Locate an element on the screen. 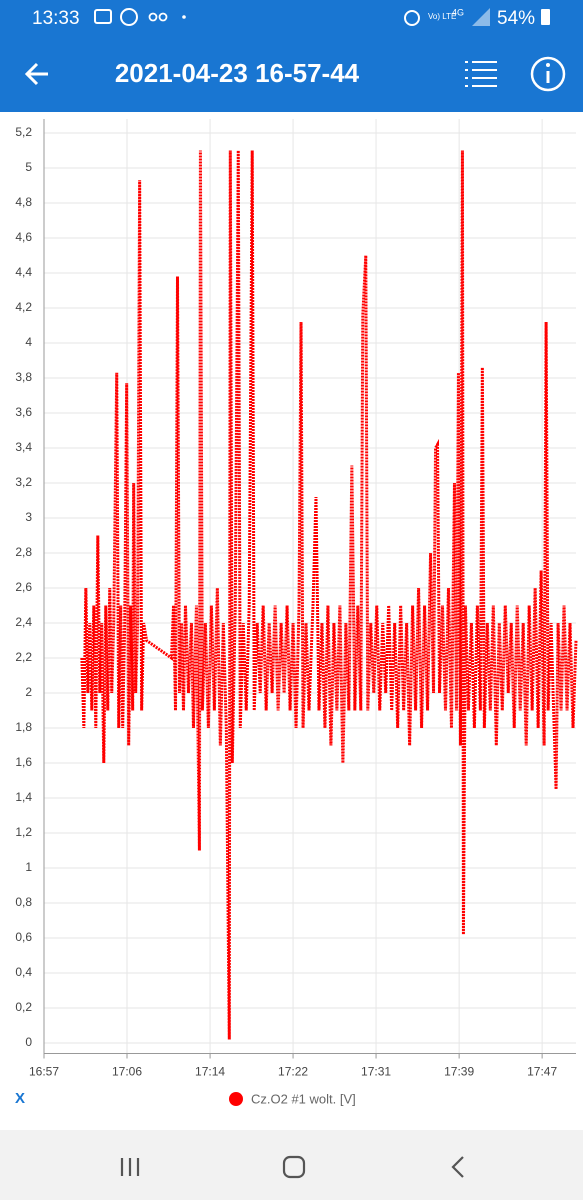 The height and width of the screenshot is (1200, 583). y-tick-label: 0,4 is located at coordinates (23, 972).